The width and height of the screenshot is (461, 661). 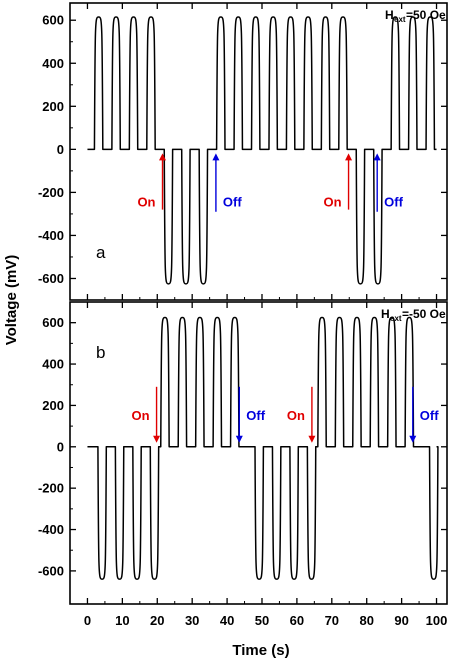 I want to click on x-tick-label-3: 30, so click(x=192, y=620).